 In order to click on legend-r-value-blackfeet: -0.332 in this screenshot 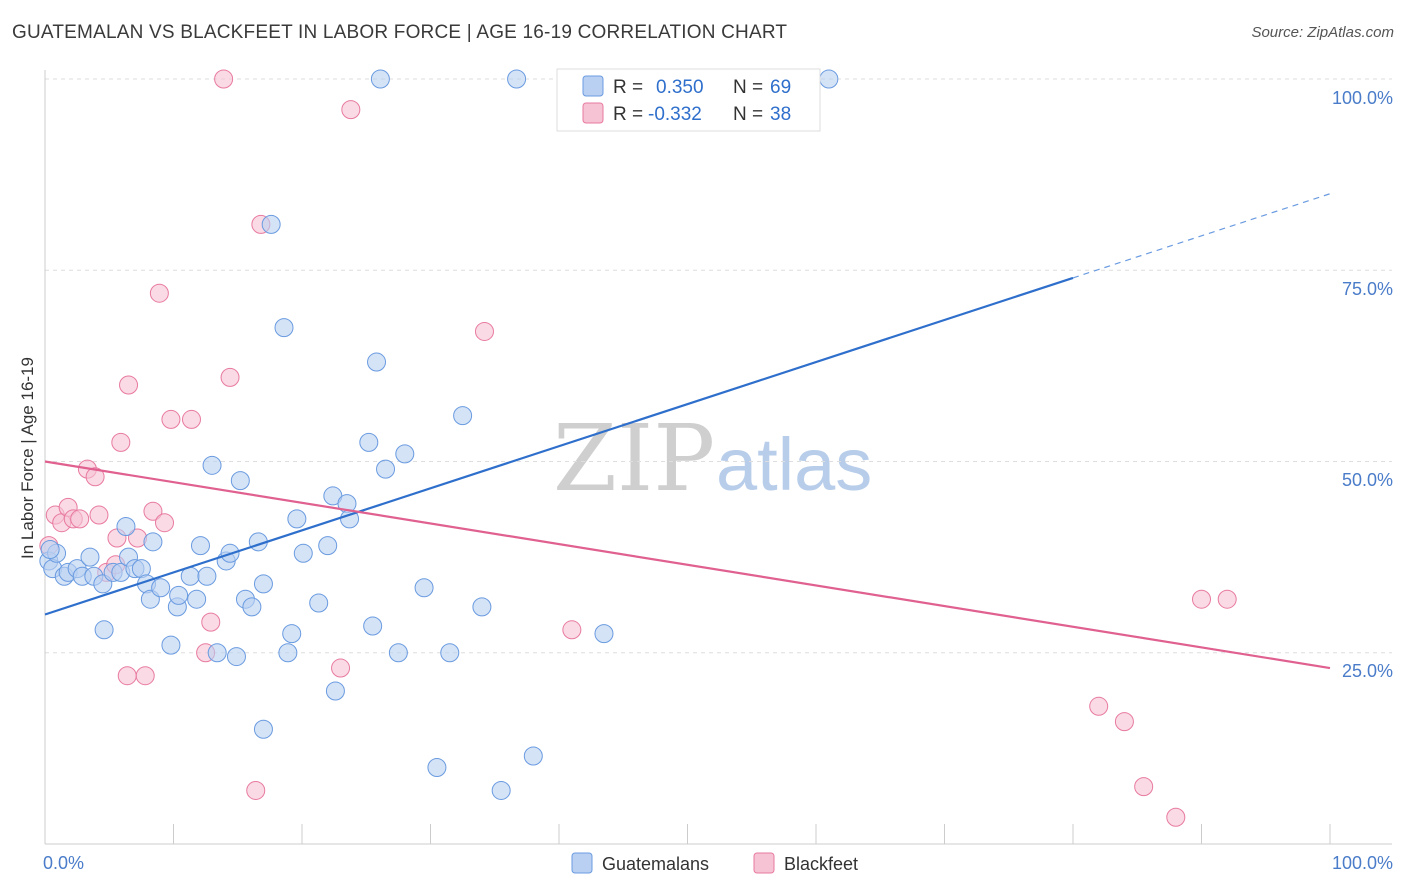, I will do `click(675, 114)`.